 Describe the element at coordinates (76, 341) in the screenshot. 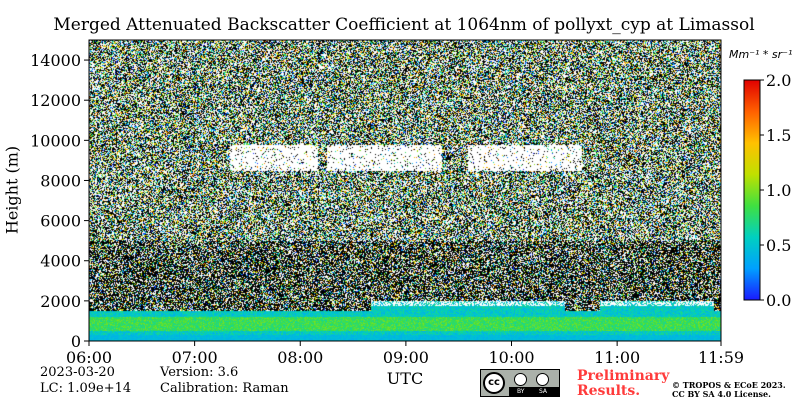

I see `y-tick-label: 0` at that location.